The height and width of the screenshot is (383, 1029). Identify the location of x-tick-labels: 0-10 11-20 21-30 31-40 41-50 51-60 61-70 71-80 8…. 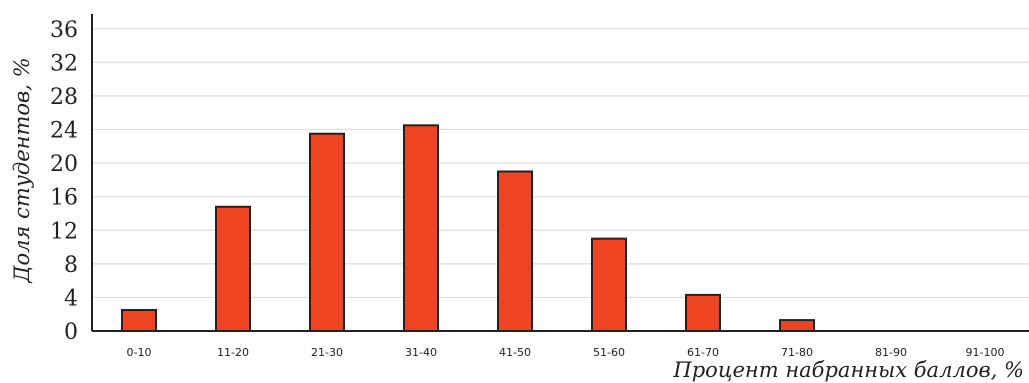
(566, 352).